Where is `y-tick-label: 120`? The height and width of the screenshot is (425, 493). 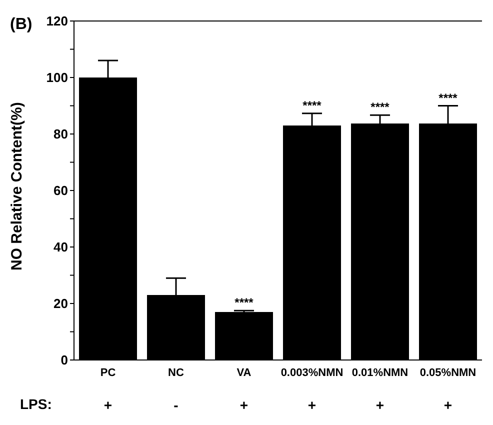 y-tick-label: 120 is located at coordinates (57, 21).